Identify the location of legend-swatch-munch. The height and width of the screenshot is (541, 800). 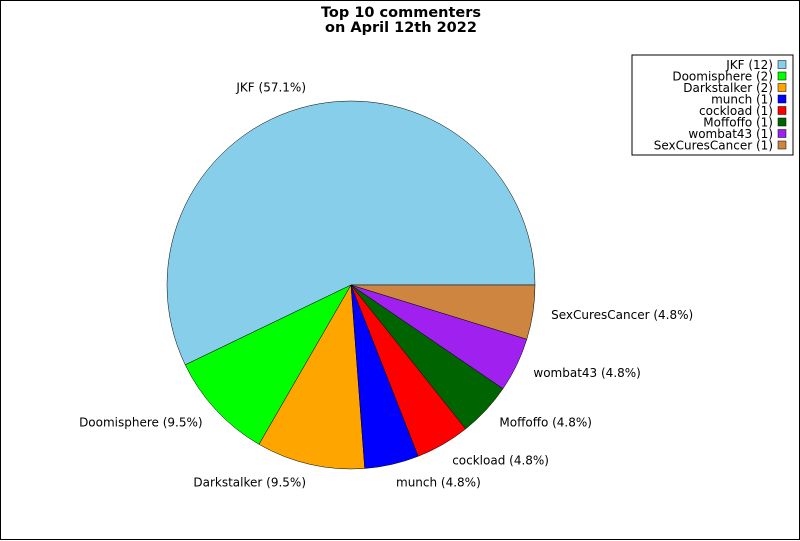
(782, 99).